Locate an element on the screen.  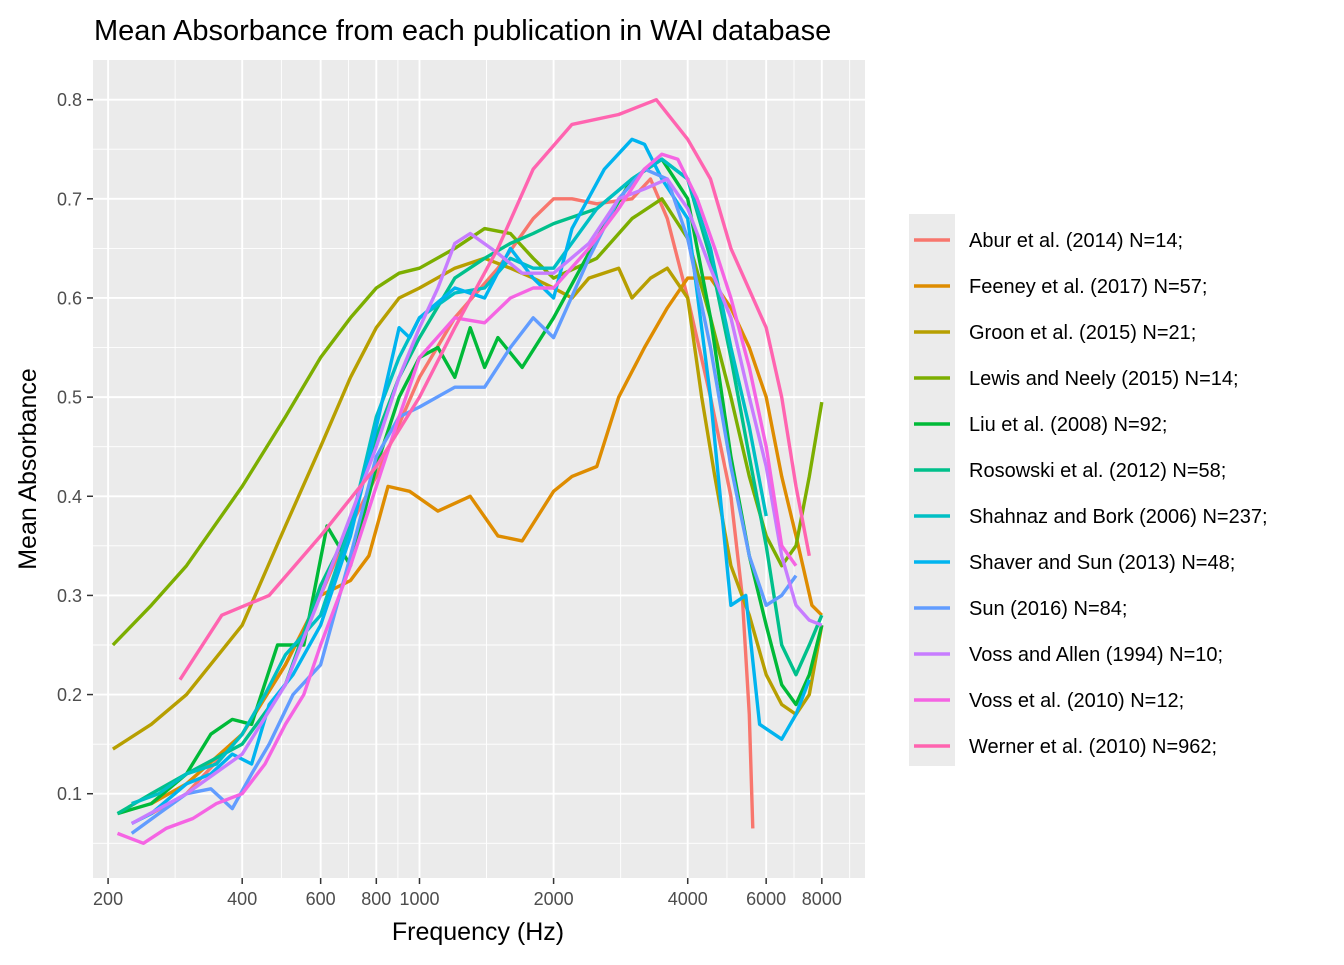
y-tick-label: 0.2 is located at coordinates (69, 695).